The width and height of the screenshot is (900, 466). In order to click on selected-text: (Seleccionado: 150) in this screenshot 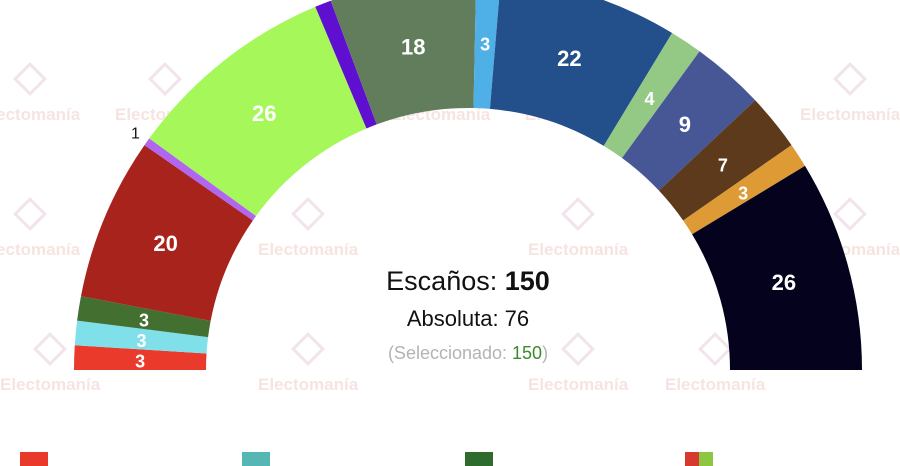, I will do `click(450, 353)`.